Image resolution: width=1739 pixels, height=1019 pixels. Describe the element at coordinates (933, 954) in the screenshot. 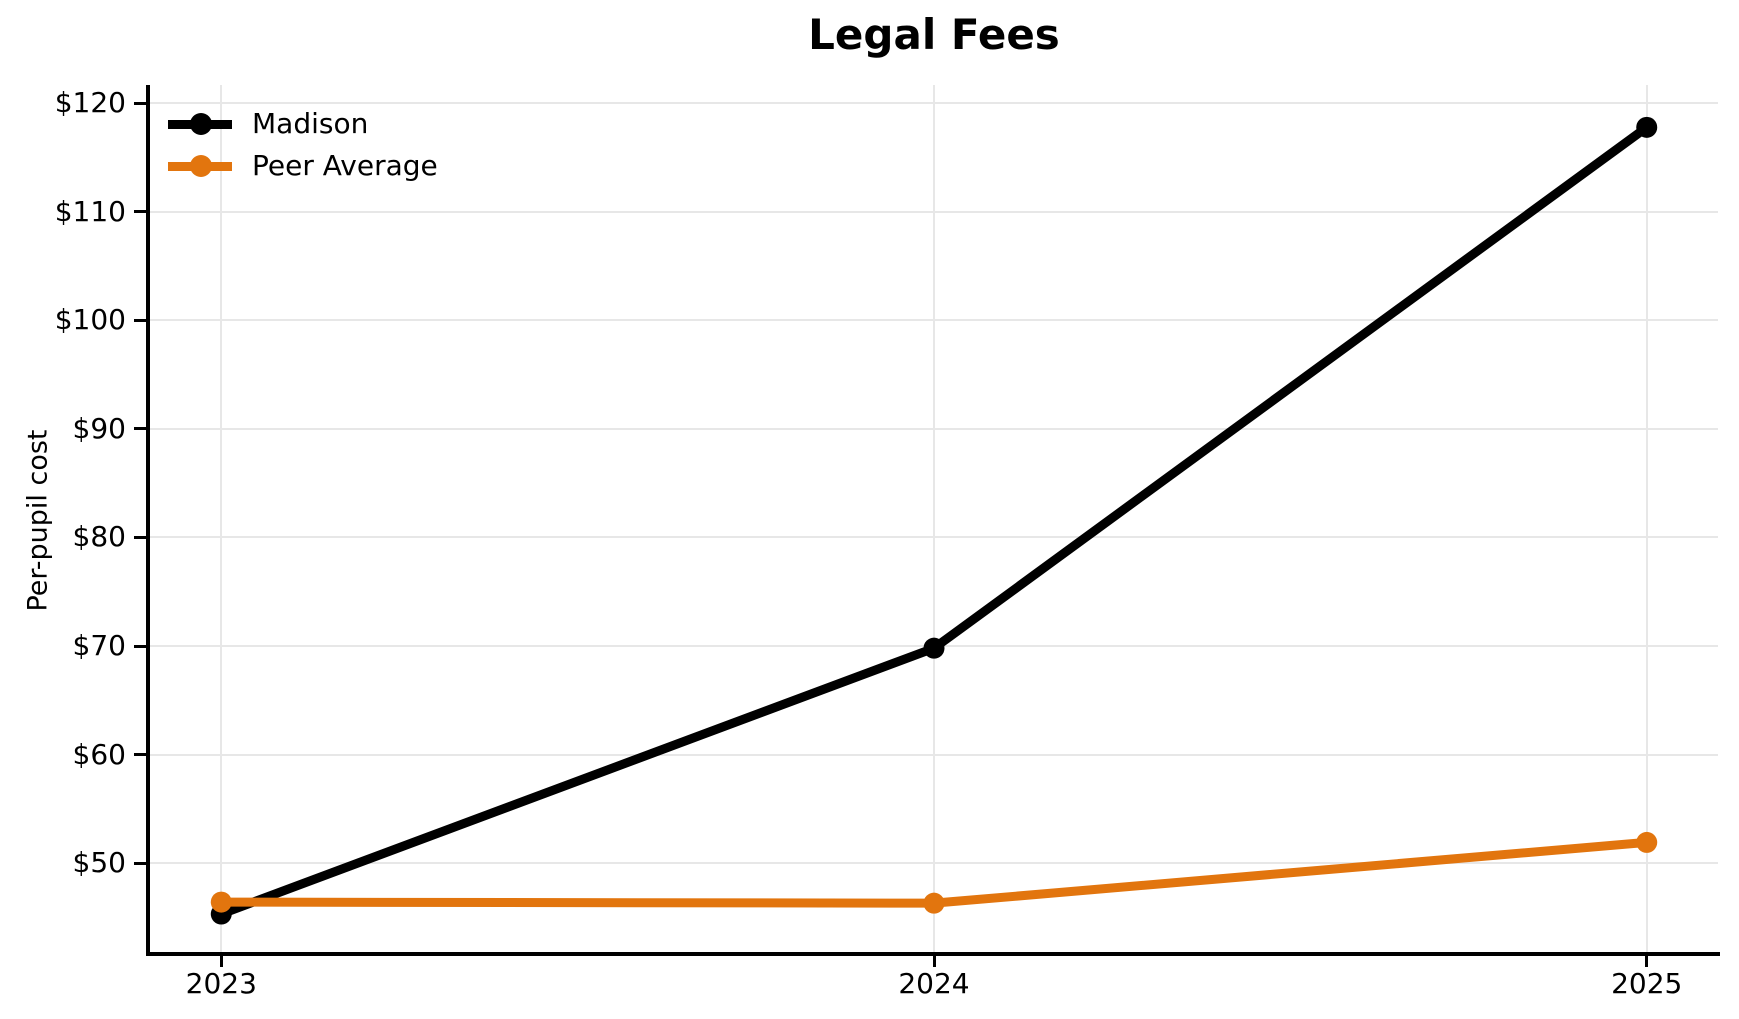

I see `x-axis-spine` at that location.